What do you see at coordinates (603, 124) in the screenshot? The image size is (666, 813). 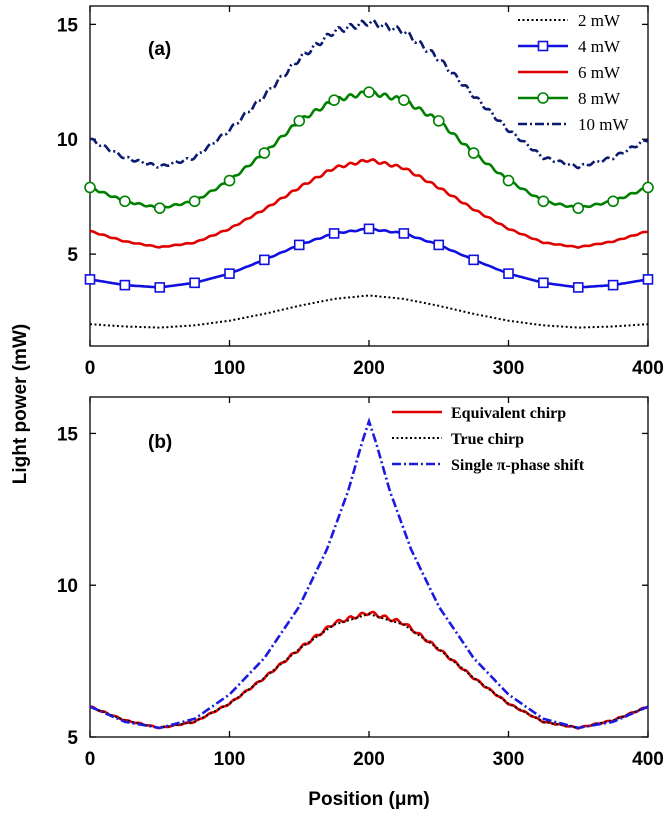 I see `legend-label: 10 mW` at bounding box center [603, 124].